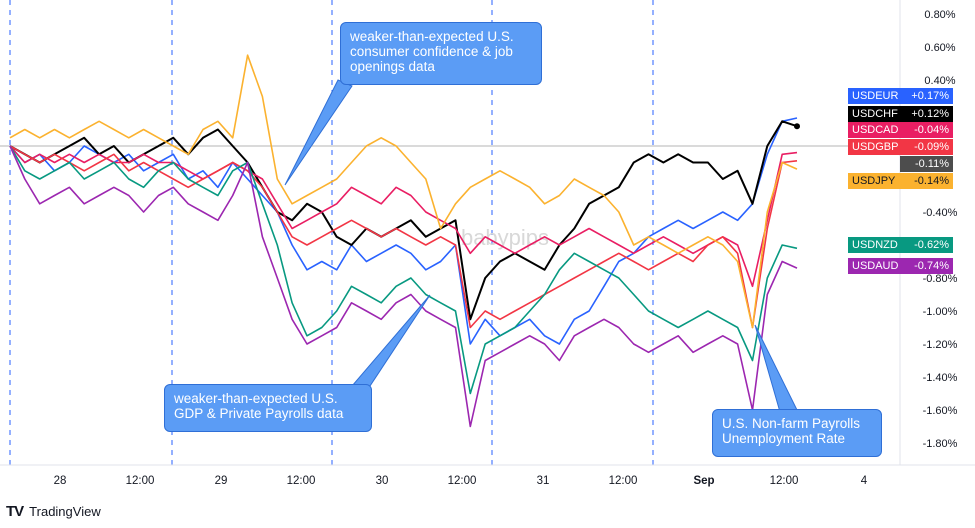 This screenshot has height=528, width=975. What do you see at coordinates (784, 481) in the screenshot?
I see `x-tick-label-9: 12:00` at bounding box center [784, 481].